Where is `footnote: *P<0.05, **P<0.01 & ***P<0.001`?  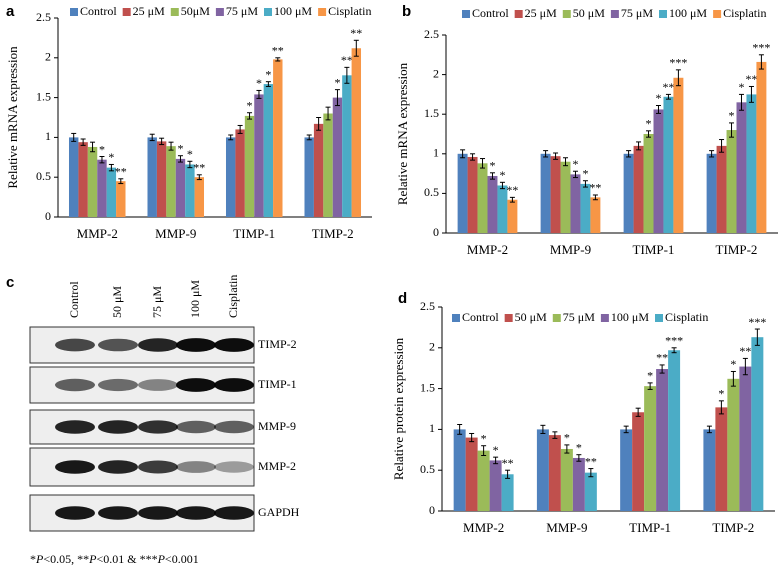 footnote: *P<0.05, **P<0.01 & ***P<0.001 is located at coordinates (114, 559).